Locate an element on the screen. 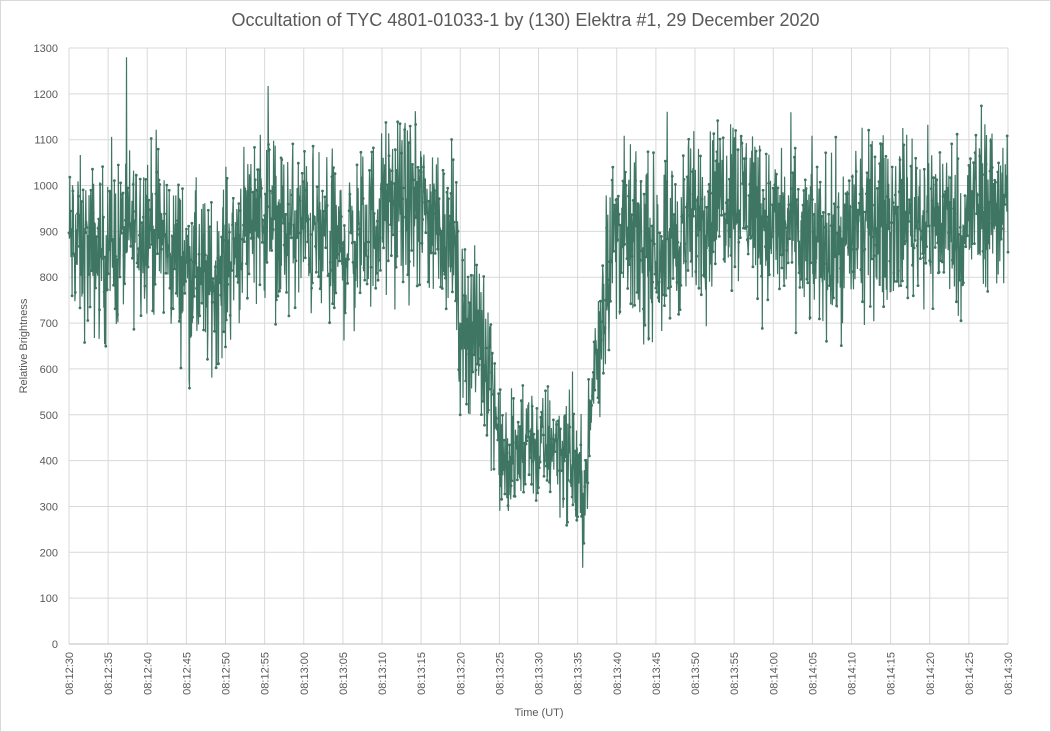  x-tick-label: 08:12:55 is located at coordinates (266, 673).